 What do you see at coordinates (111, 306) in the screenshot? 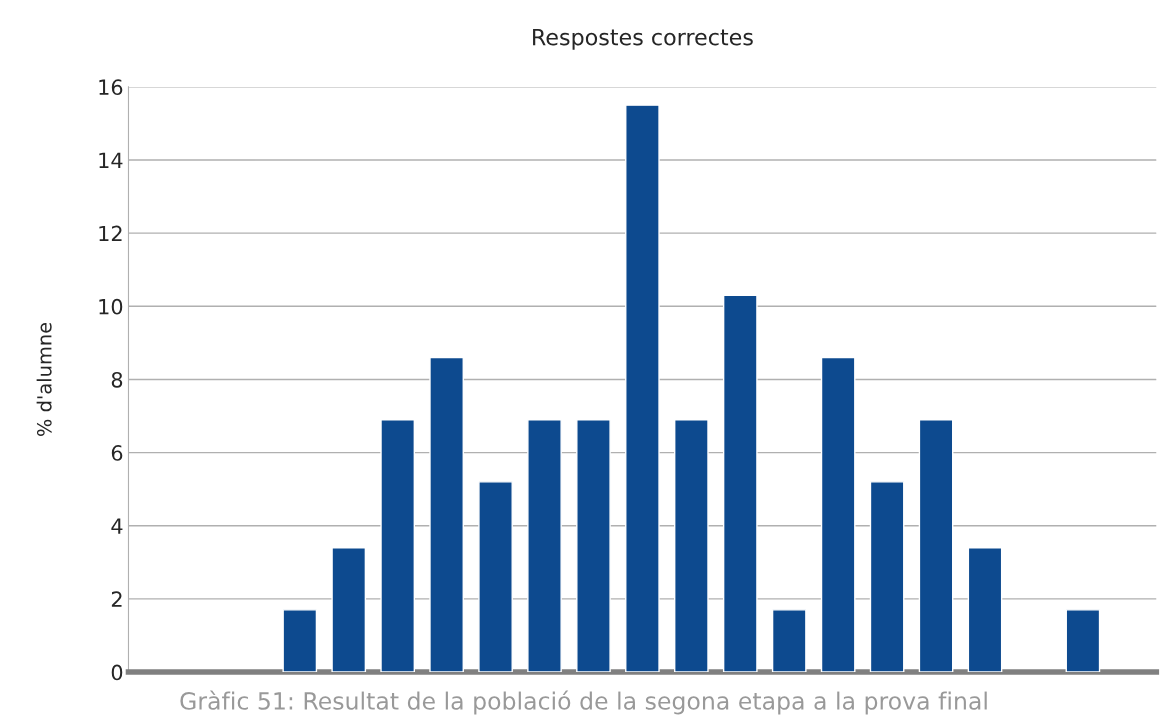
I see `y-tick-label: 10` at bounding box center [111, 306].